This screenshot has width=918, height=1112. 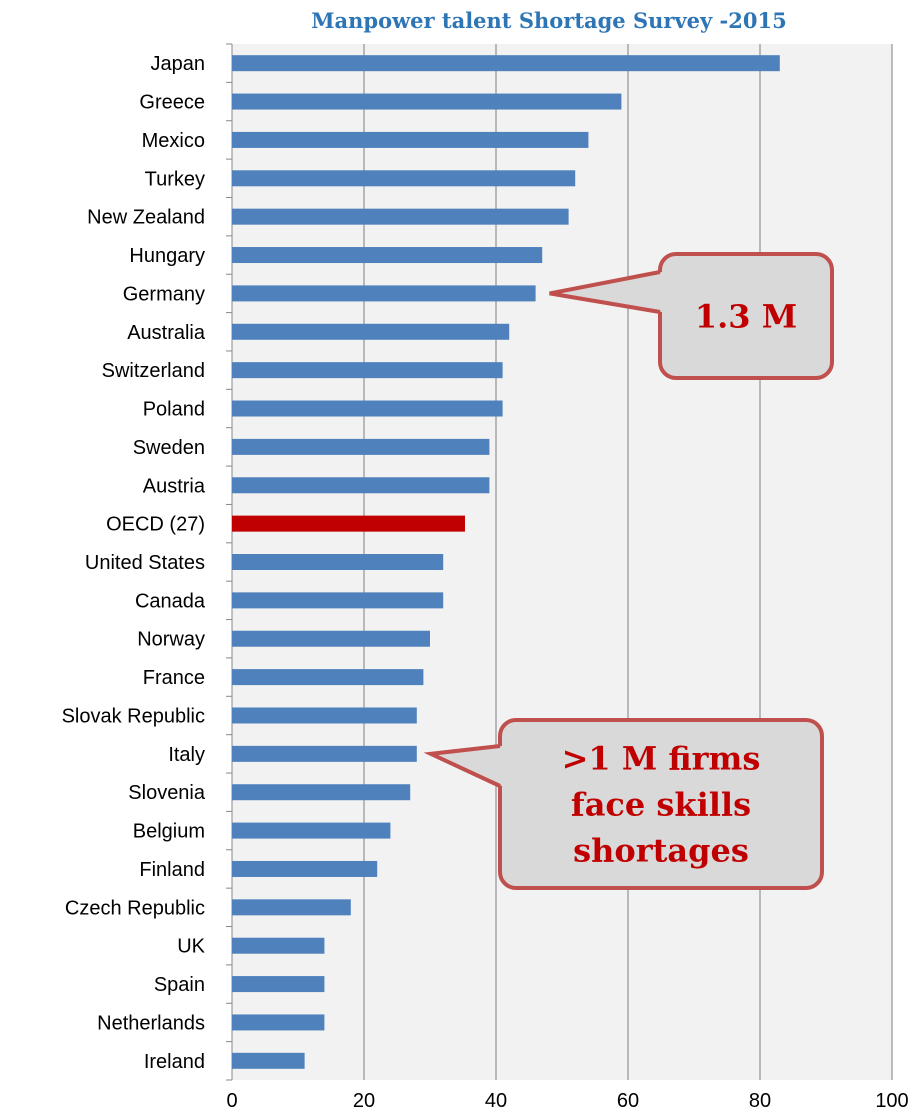 What do you see at coordinates (891, 1101) in the screenshot?
I see `x-tick-label: 100` at bounding box center [891, 1101].